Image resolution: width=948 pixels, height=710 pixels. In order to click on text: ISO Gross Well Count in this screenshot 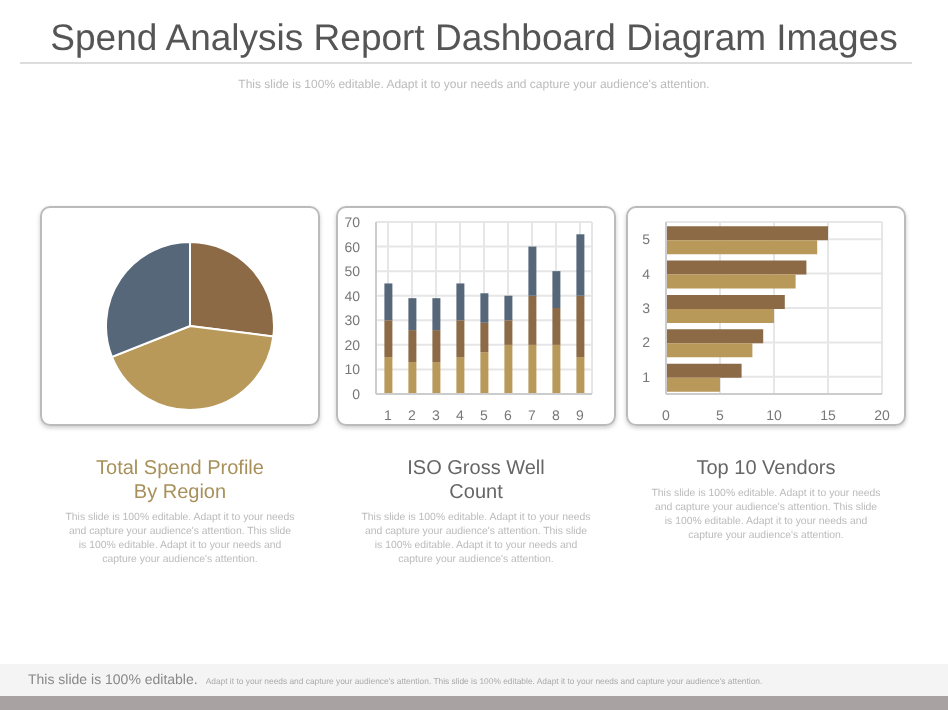, I will do `click(476, 482)`.